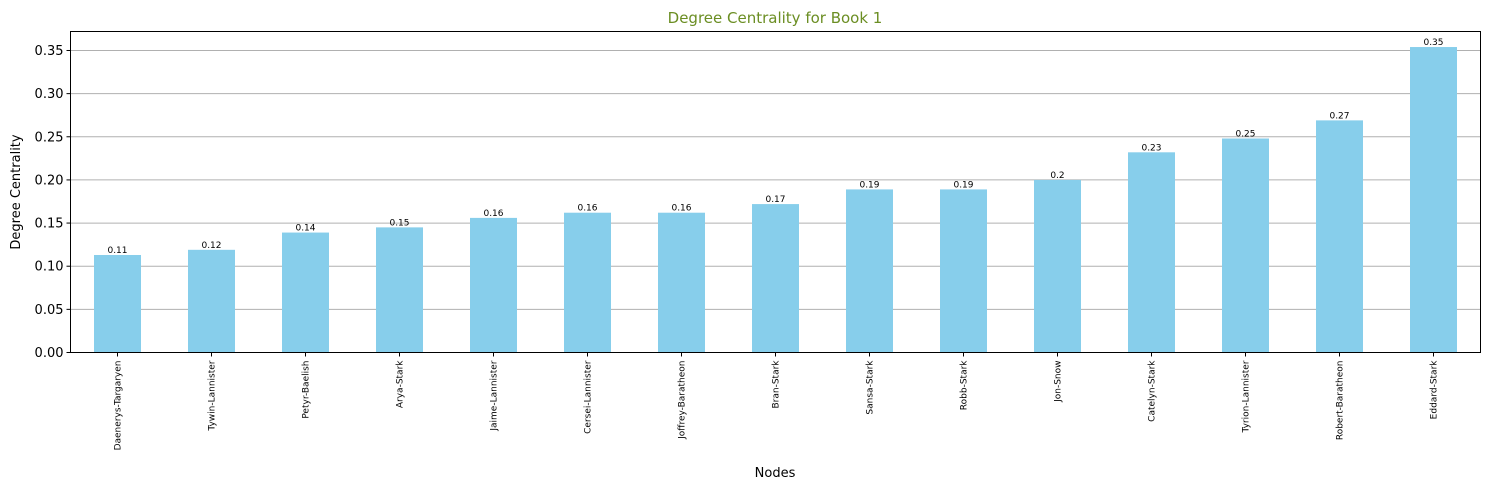  Describe the element at coordinates (775, 278) in the screenshot. I see `bar-bran-stark` at that location.